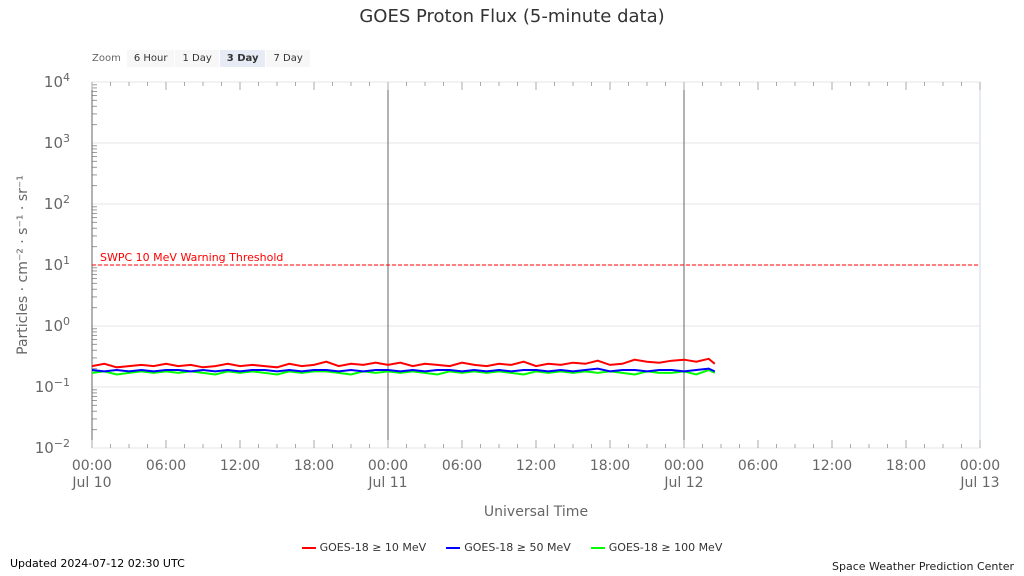 This screenshot has width=1024, height=576. Describe the element at coordinates (150, 58) in the screenshot. I see `zoom-6-hour-button: 6 Hour` at that location.